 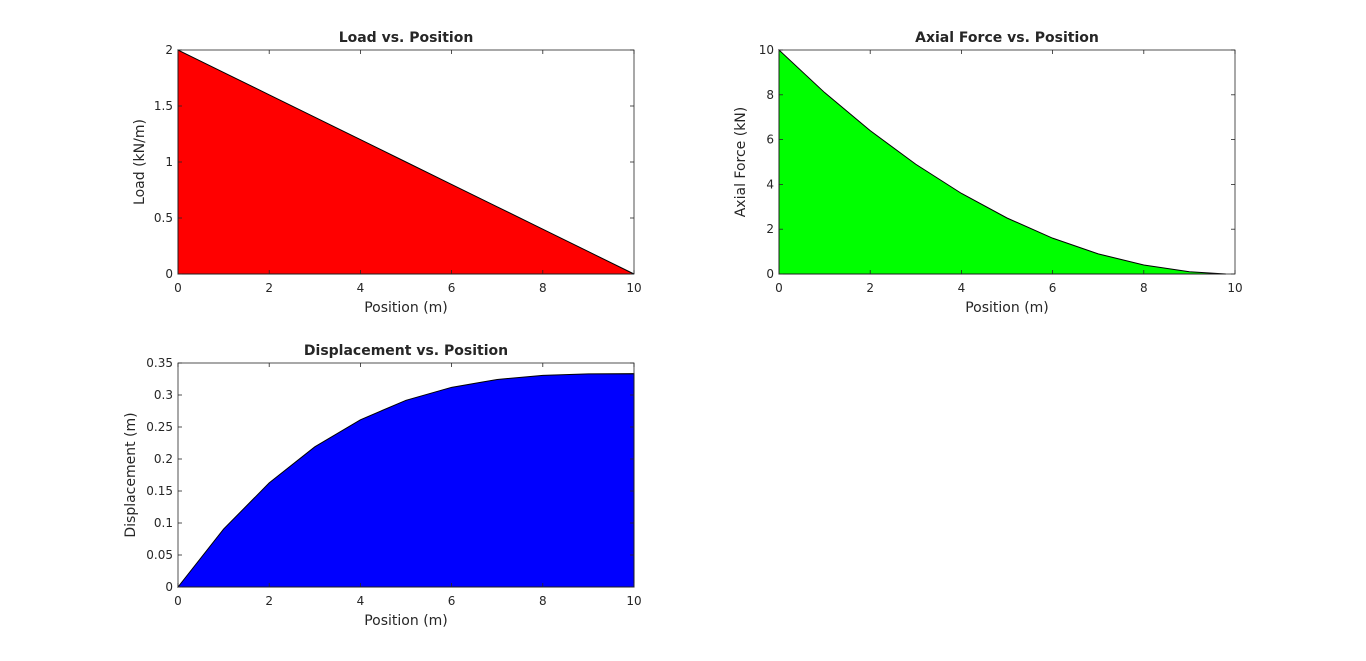 I want to click on y-tick-label: 0.25, so click(x=159, y=427).